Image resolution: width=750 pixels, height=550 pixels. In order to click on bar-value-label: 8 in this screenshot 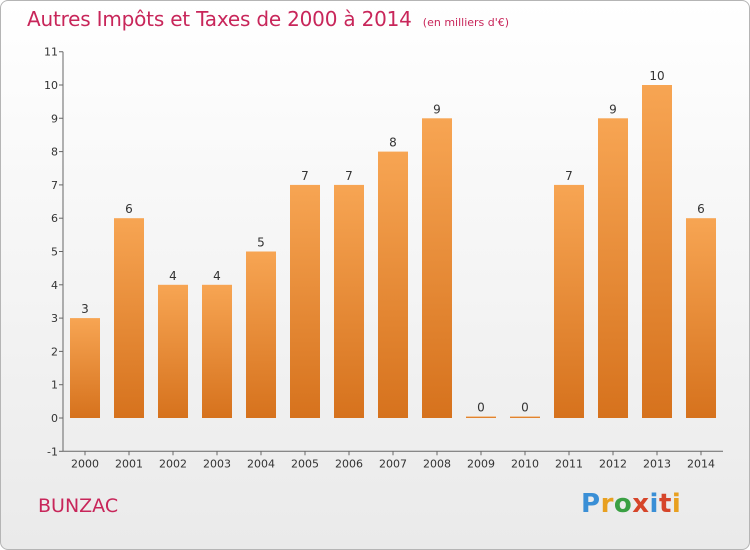, I will do `click(393, 143)`.